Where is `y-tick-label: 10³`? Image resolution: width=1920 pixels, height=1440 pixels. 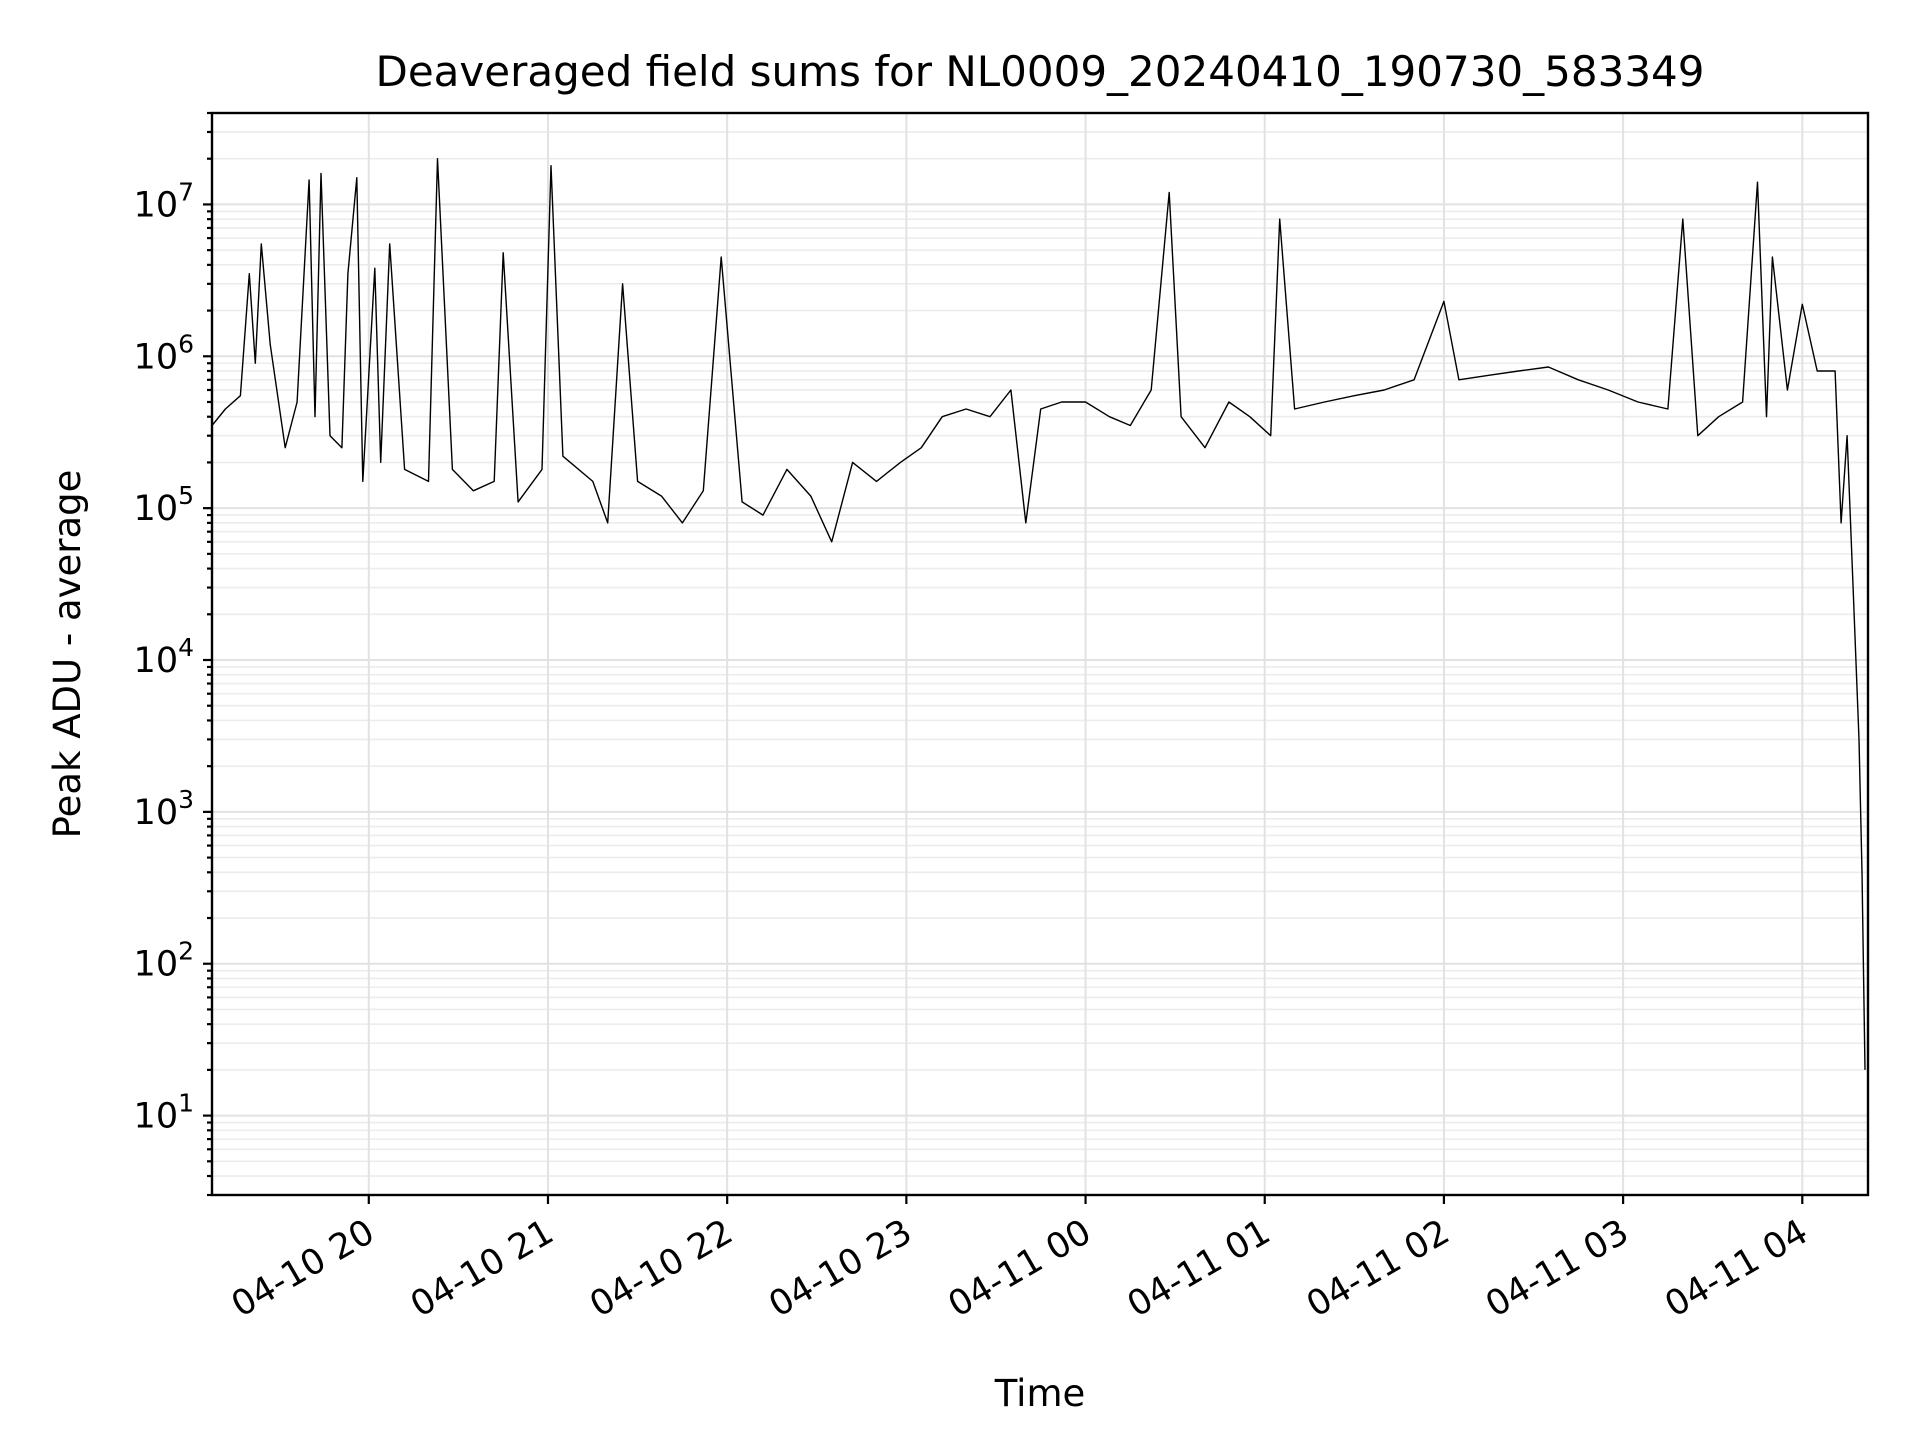
y-tick-label: 10³ is located at coordinates (164, 809).